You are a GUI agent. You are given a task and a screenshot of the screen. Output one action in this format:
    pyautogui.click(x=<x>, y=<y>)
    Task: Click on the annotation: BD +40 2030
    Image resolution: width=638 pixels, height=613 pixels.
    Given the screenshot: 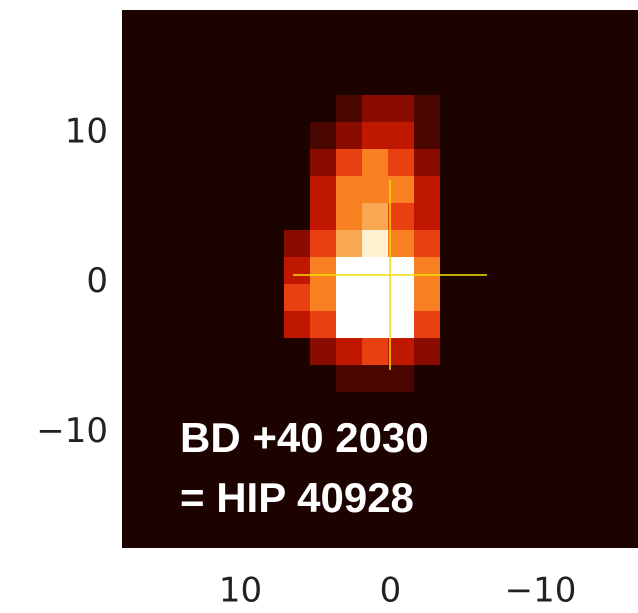 What is the action you would take?
    pyautogui.click(x=304, y=437)
    